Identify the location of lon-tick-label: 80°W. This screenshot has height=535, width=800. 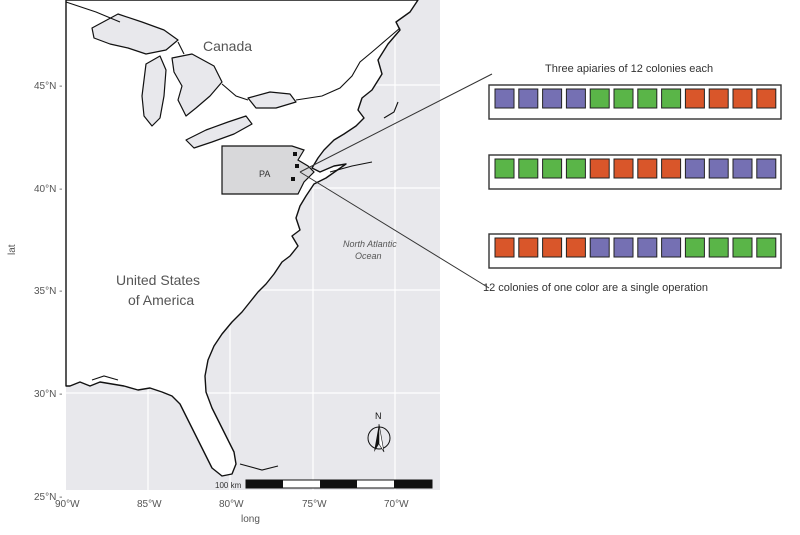
(231, 504).